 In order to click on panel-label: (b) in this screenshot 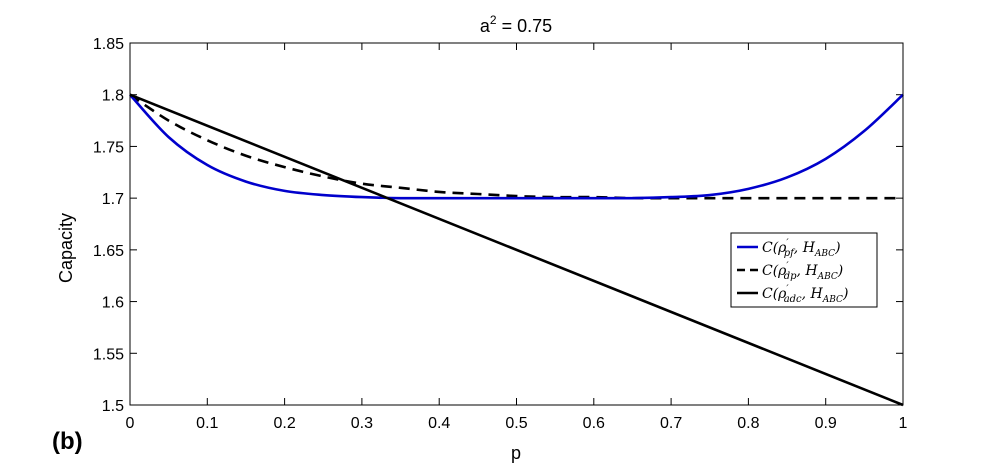, I will do `click(67, 441)`.